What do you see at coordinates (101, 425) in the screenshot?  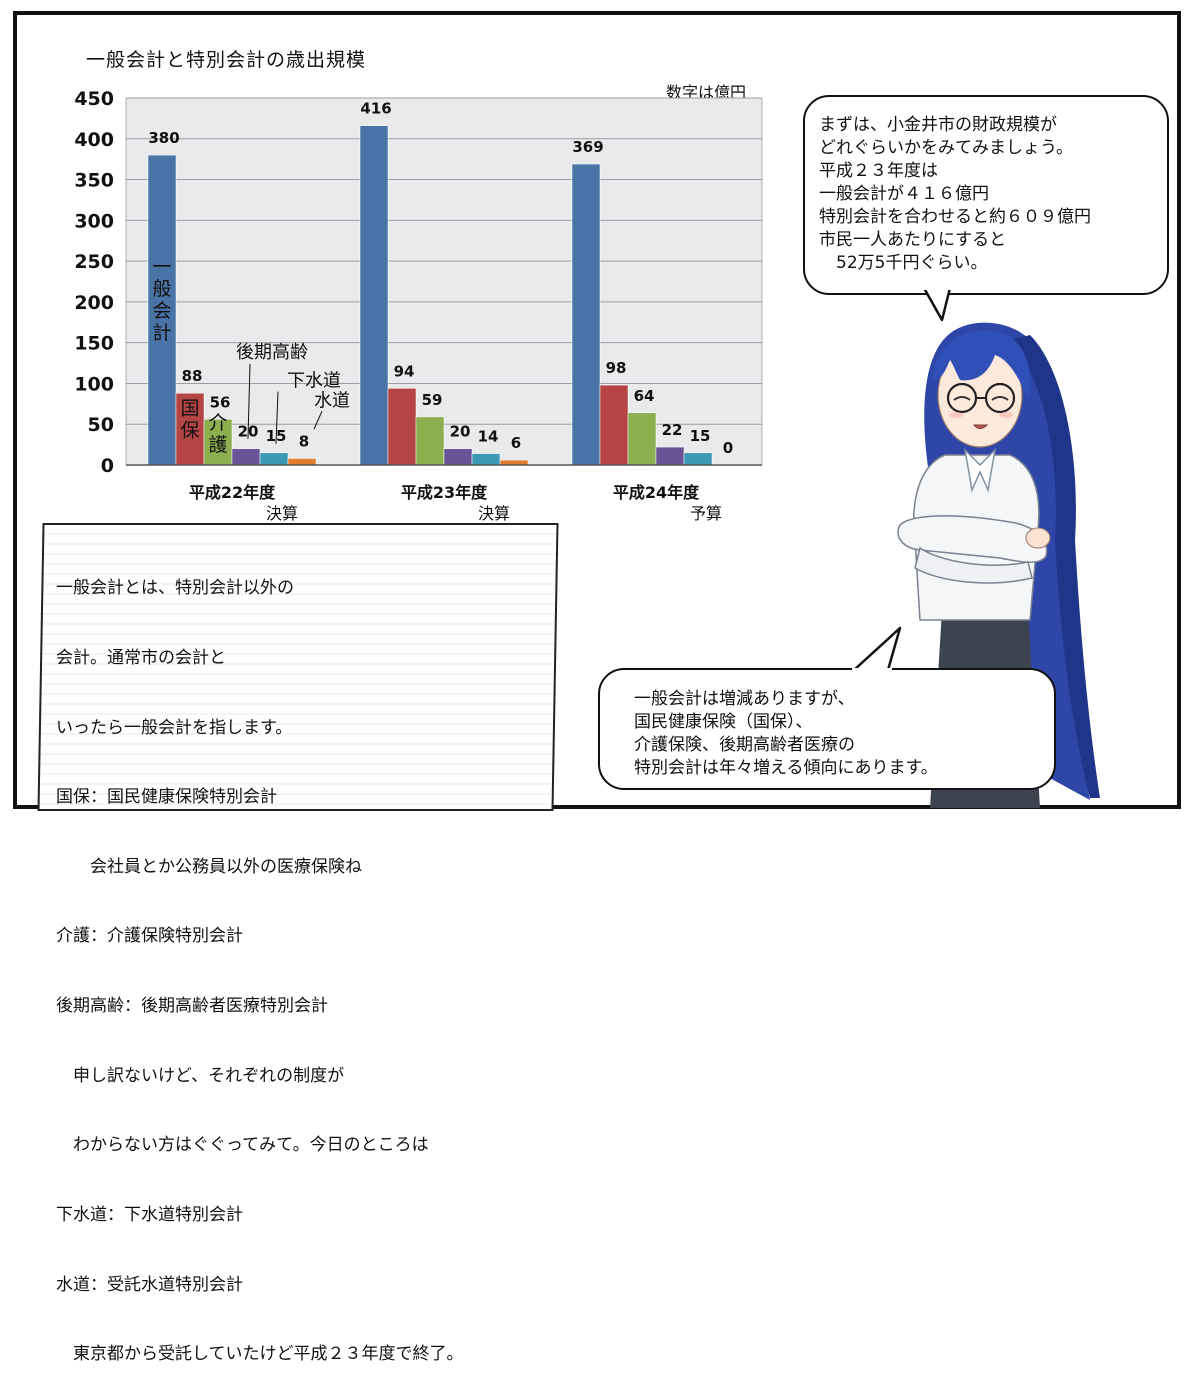 I see `y-tick-label: 50` at bounding box center [101, 425].